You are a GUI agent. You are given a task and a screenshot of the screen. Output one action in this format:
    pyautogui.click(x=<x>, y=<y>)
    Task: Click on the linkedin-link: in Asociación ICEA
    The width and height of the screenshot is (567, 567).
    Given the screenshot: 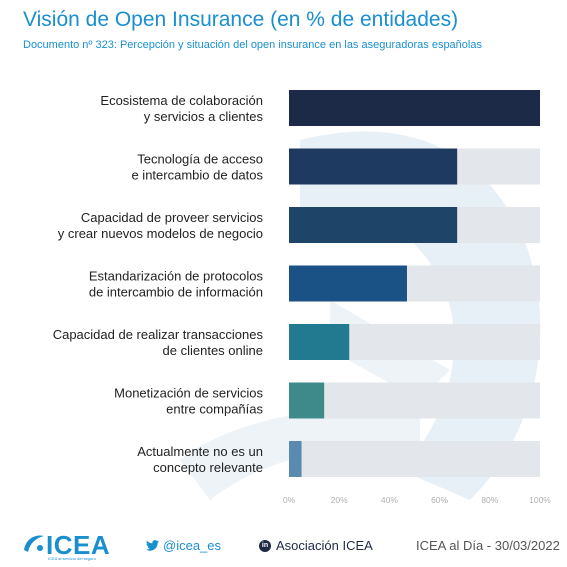 What is the action you would take?
    pyautogui.click(x=316, y=545)
    